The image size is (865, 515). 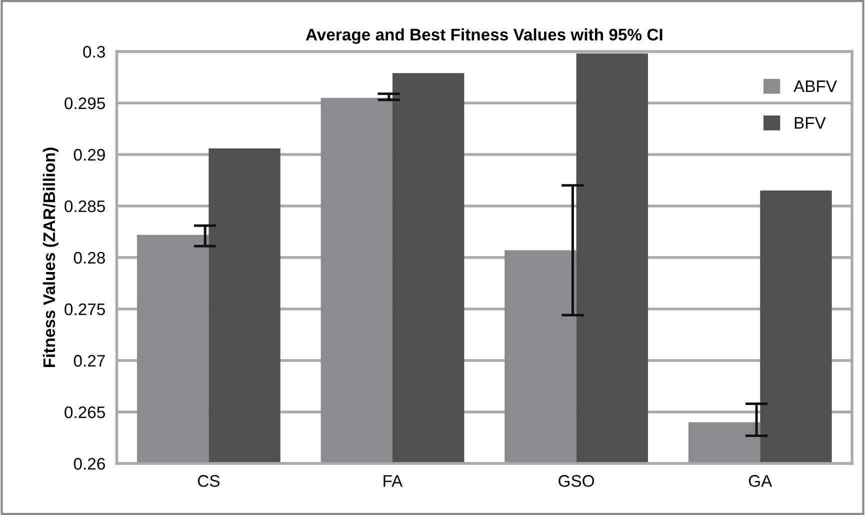 I want to click on y-tick-label: 0.28, so click(x=89, y=258).